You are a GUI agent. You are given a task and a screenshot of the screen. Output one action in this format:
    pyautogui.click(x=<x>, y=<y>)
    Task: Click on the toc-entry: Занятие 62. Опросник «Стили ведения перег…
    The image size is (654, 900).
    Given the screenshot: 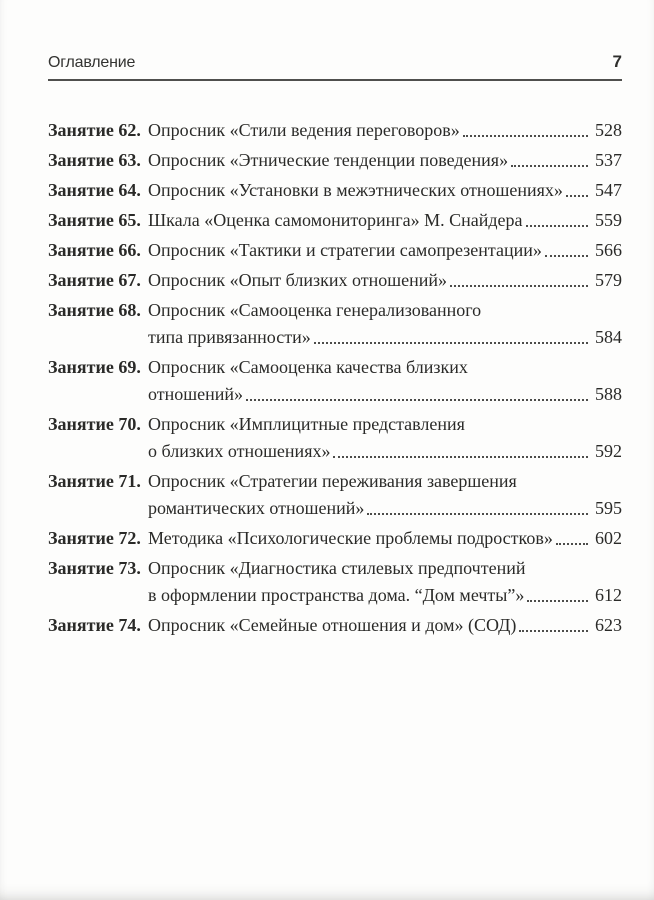 What is the action you would take?
    pyautogui.click(x=335, y=130)
    